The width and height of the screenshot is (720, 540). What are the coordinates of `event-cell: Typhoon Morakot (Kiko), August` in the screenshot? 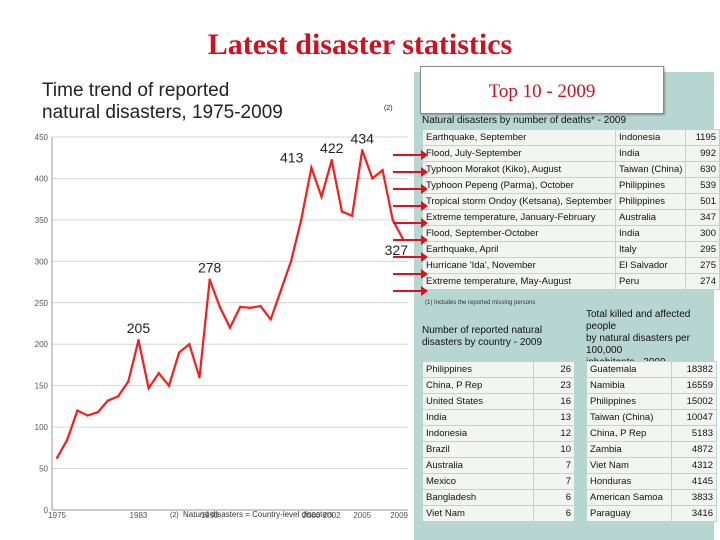 It's located at (519, 169).